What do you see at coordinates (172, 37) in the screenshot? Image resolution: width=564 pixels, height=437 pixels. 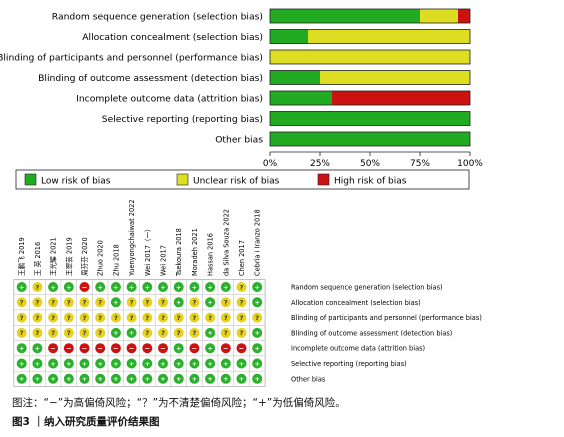 I see `bar-category-label: Allocation concealment (selection bias)` at bounding box center [172, 37].